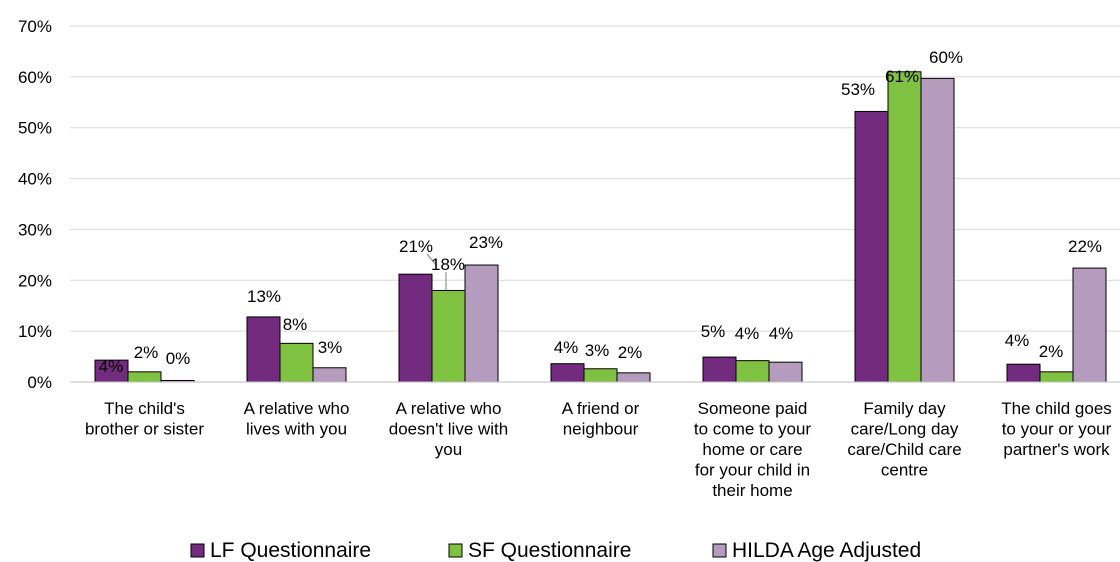  I want to click on data-label: 5%, so click(713, 331).